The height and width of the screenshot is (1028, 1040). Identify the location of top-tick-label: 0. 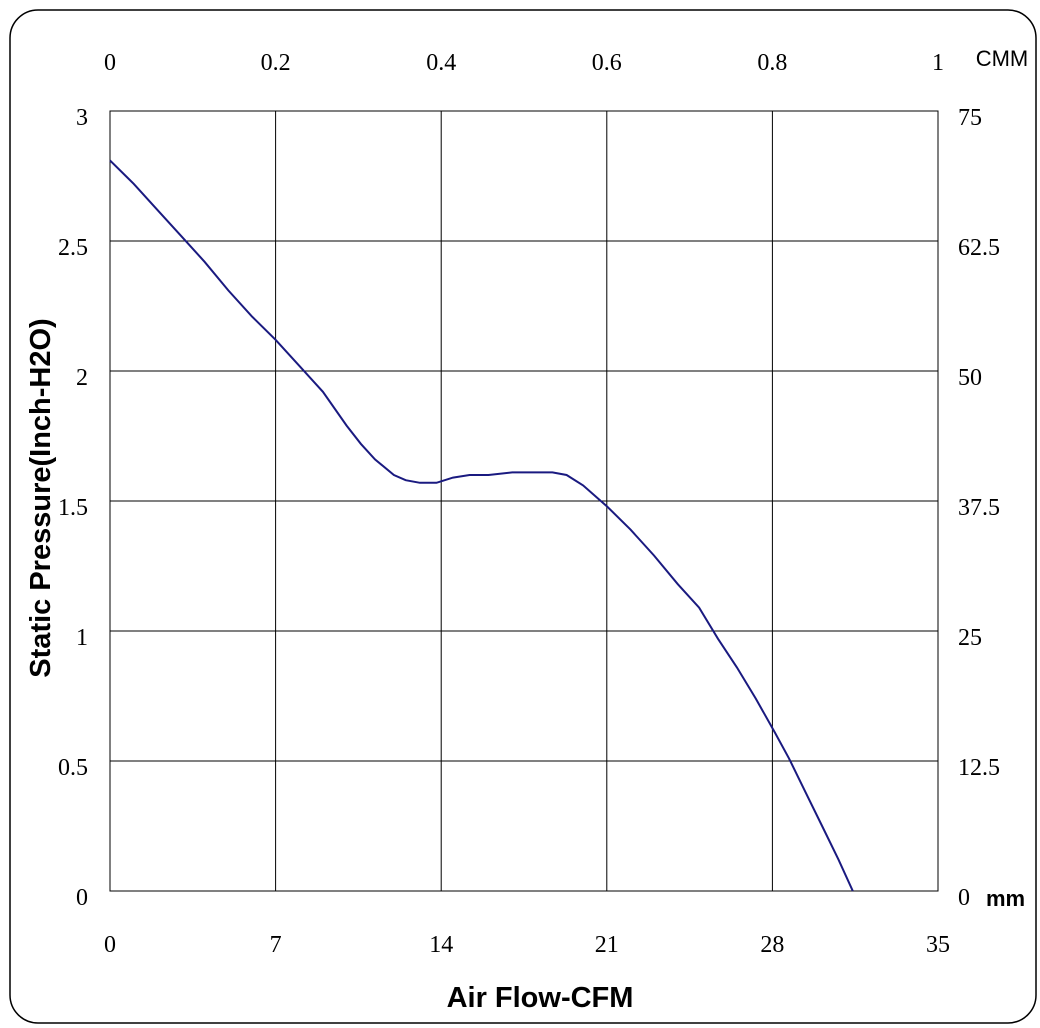
(110, 63).